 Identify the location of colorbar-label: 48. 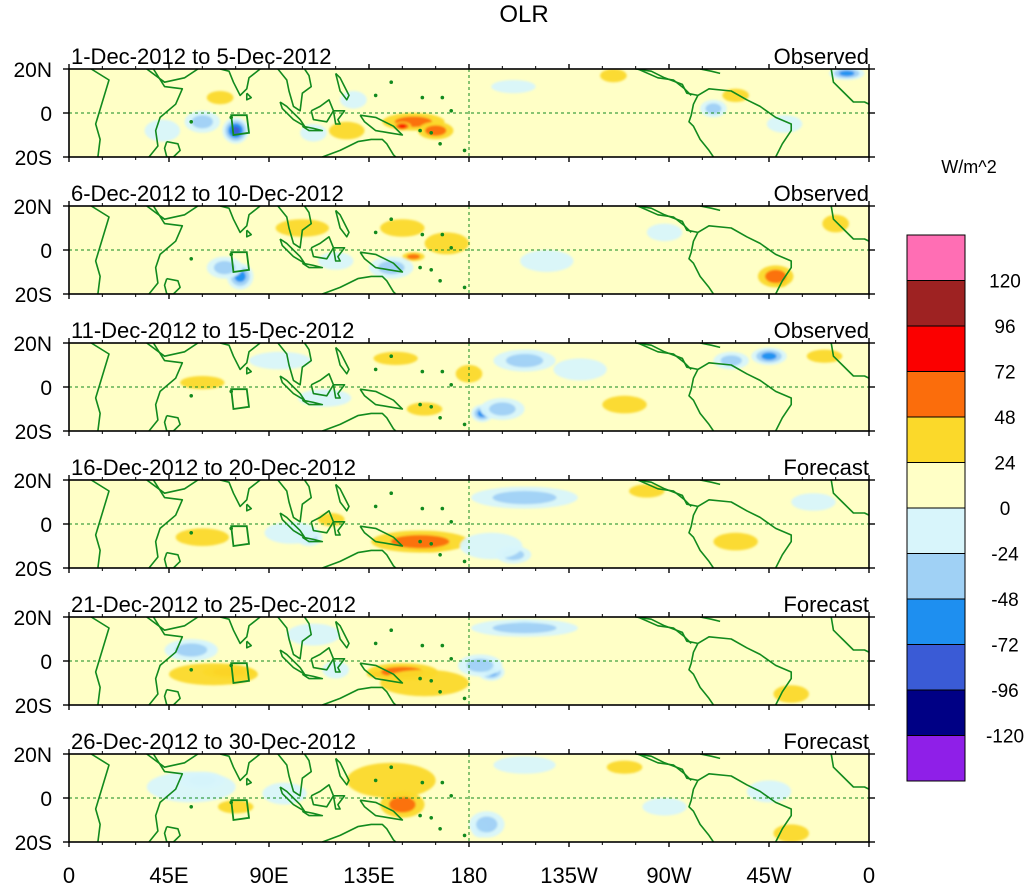
(1004, 418).